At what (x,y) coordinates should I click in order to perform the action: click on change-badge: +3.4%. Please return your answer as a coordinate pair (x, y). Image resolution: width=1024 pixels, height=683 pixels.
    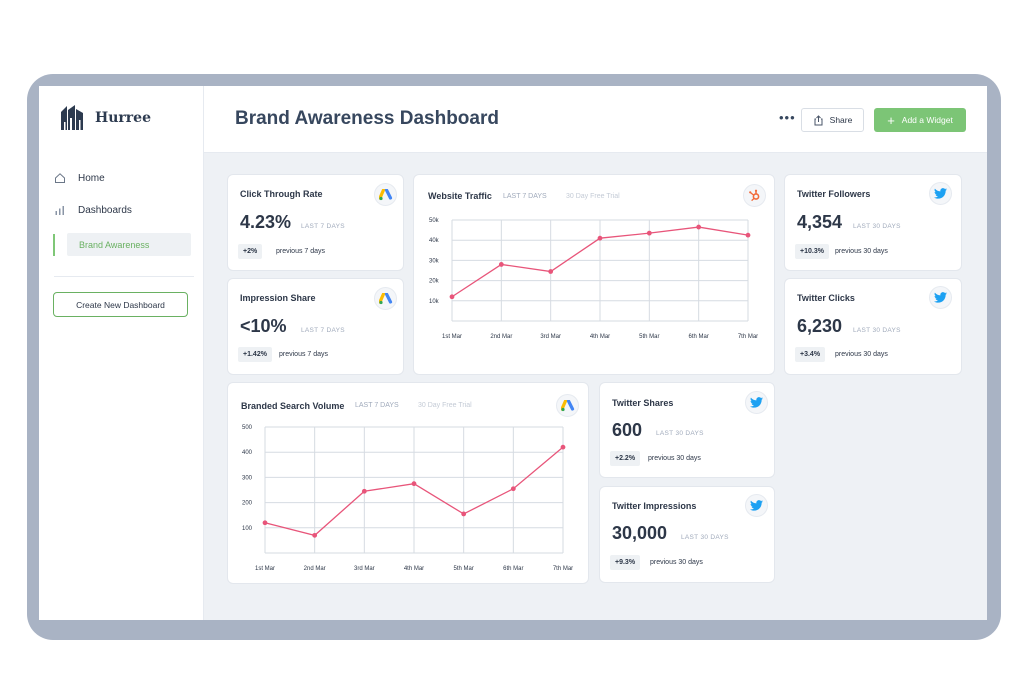
    Looking at the image, I should click on (810, 354).